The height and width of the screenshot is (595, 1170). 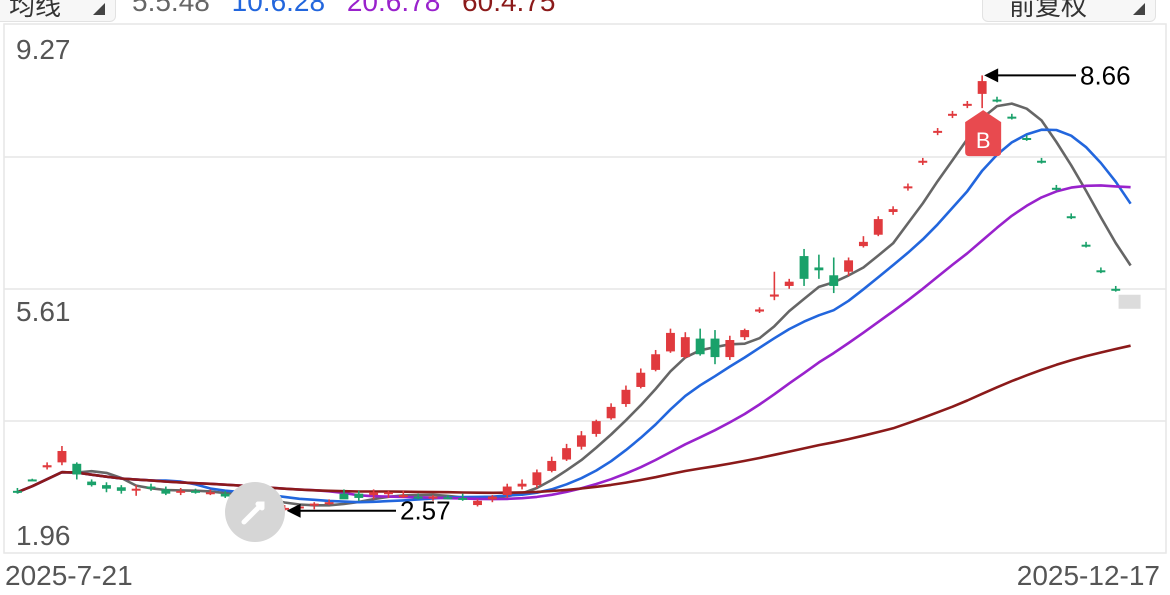 I want to click on x-start-label: 2025-7-21, so click(x=69, y=575).